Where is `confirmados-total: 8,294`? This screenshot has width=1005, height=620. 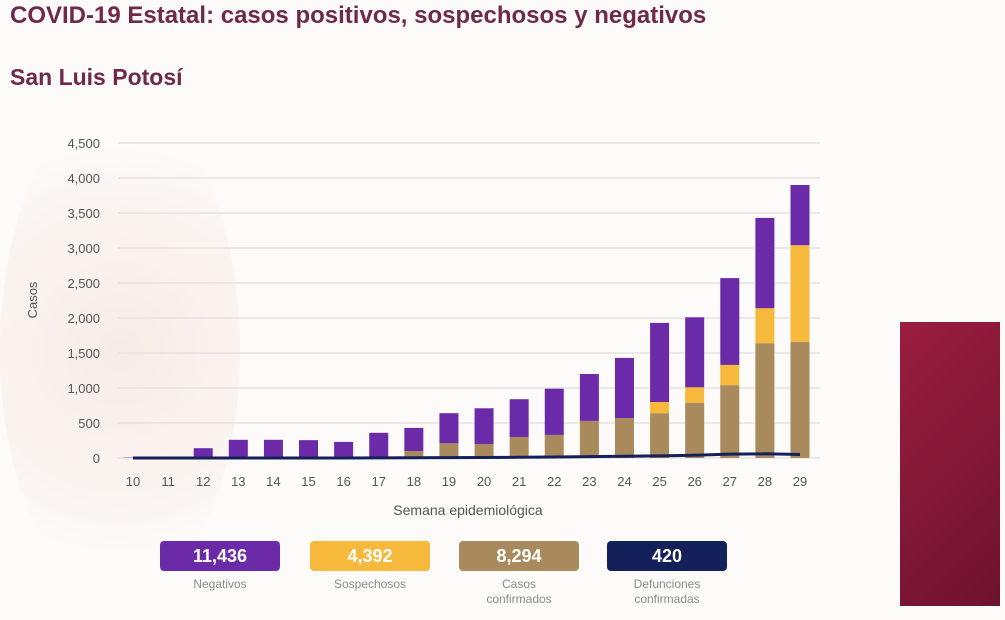
confirmados-total: 8,294 is located at coordinates (519, 556).